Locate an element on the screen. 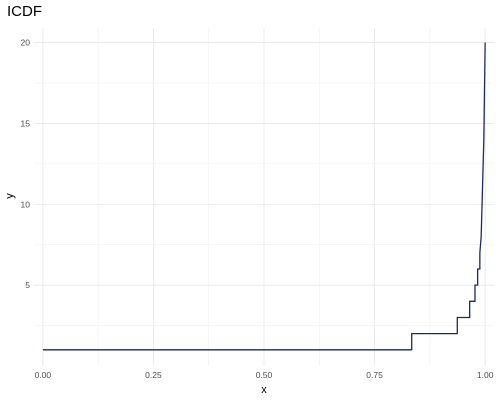 The image size is (500, 400). x-tick-label: 1.00 is located at coordinates (485, 375).